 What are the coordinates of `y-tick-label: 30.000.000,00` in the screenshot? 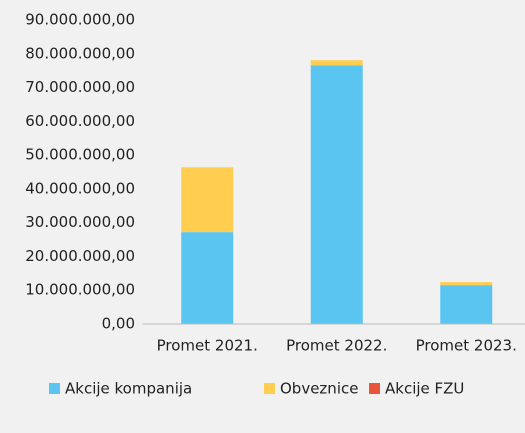 It's located at (80, 222).